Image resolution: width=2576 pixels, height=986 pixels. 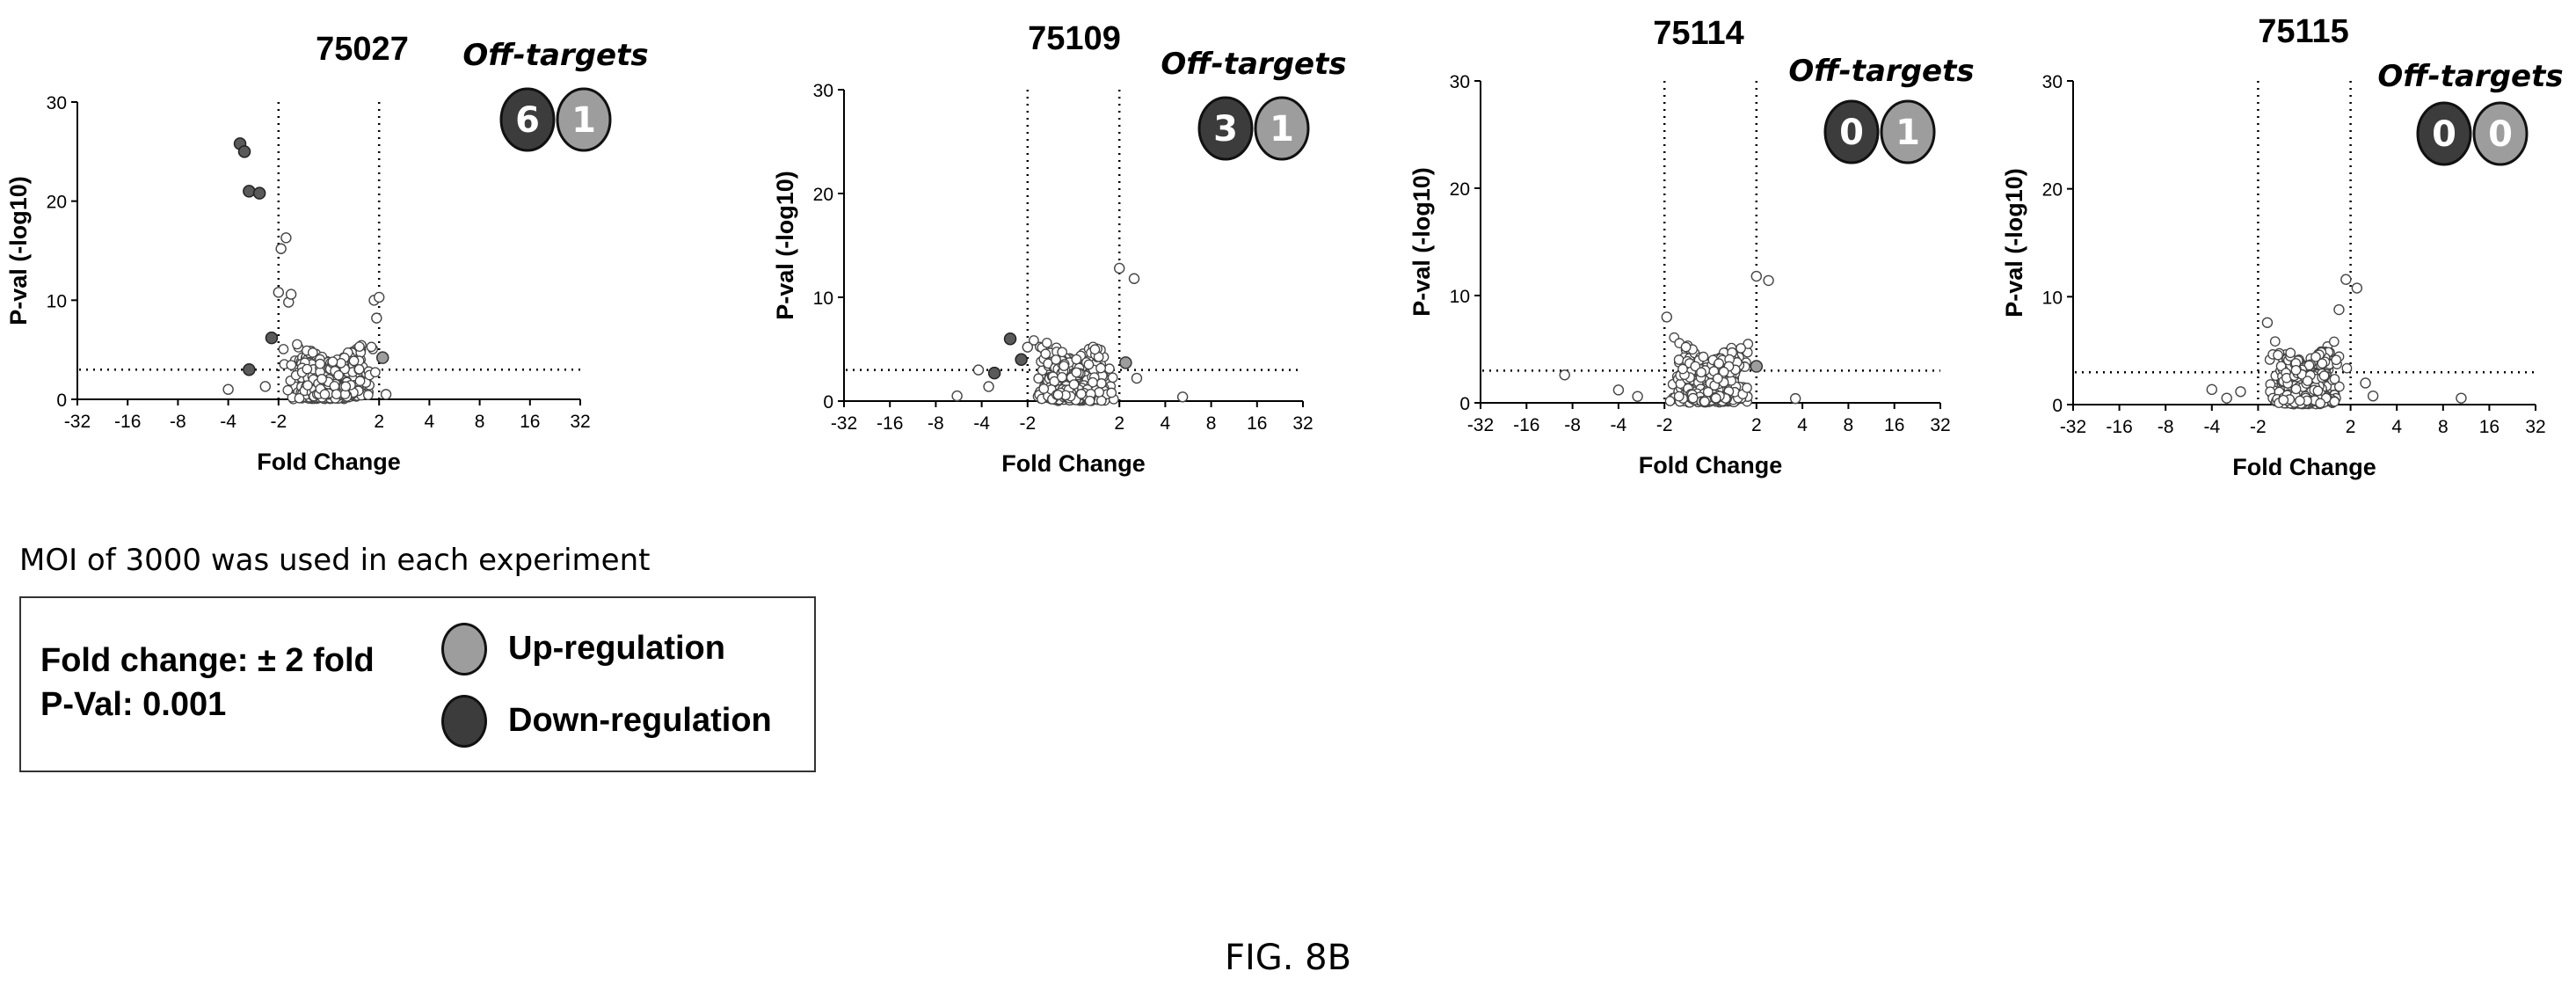 What do you see at coordinates (2443, 427) in the screenshot?
I see `x-tick-label: 8` at bounding box center [2443, 427].